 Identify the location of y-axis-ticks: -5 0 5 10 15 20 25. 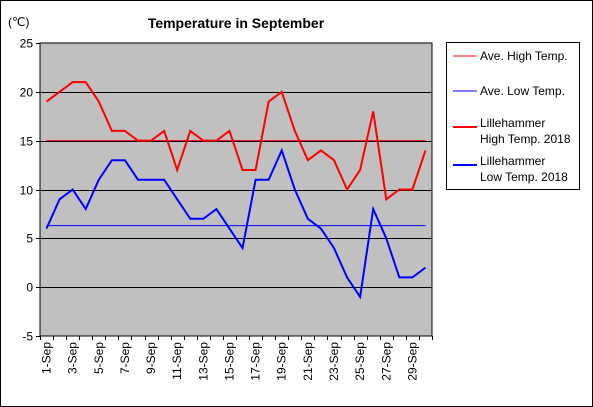
(30, 190).